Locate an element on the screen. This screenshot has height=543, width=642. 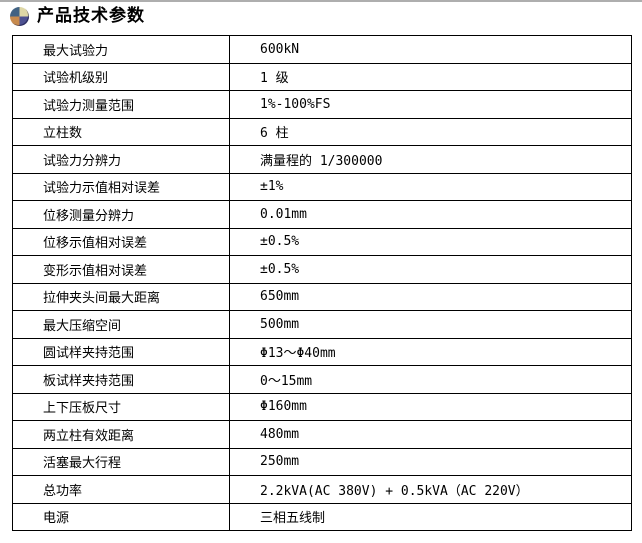
parameter-name-cell: 总功率 is located at coordinates (121, 489).